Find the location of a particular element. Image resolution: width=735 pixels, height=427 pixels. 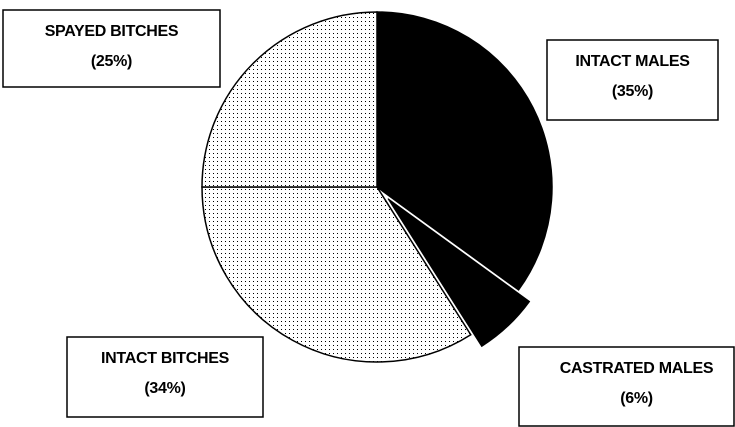

pie-slice-outline is located at coordinates (459, 273).